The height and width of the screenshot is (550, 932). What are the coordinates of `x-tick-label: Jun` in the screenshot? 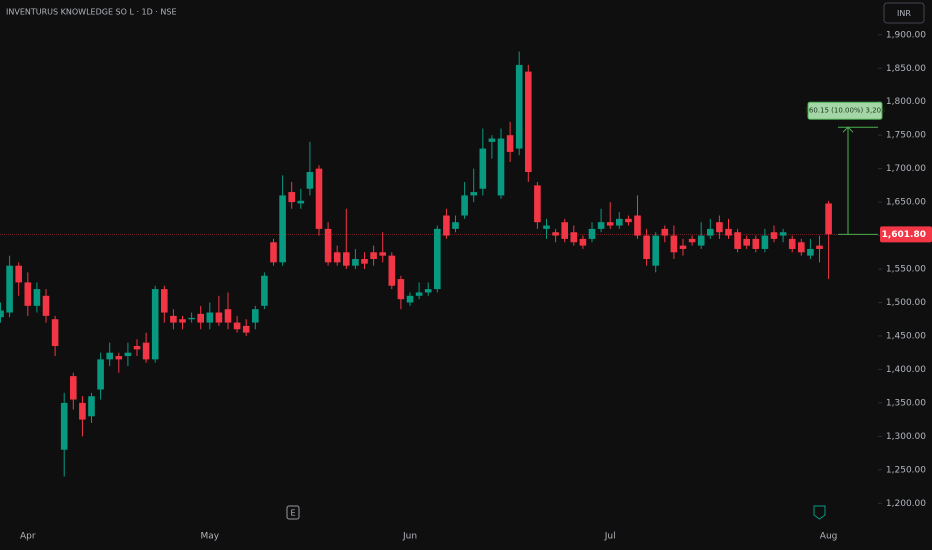 It's located at (409, 537).